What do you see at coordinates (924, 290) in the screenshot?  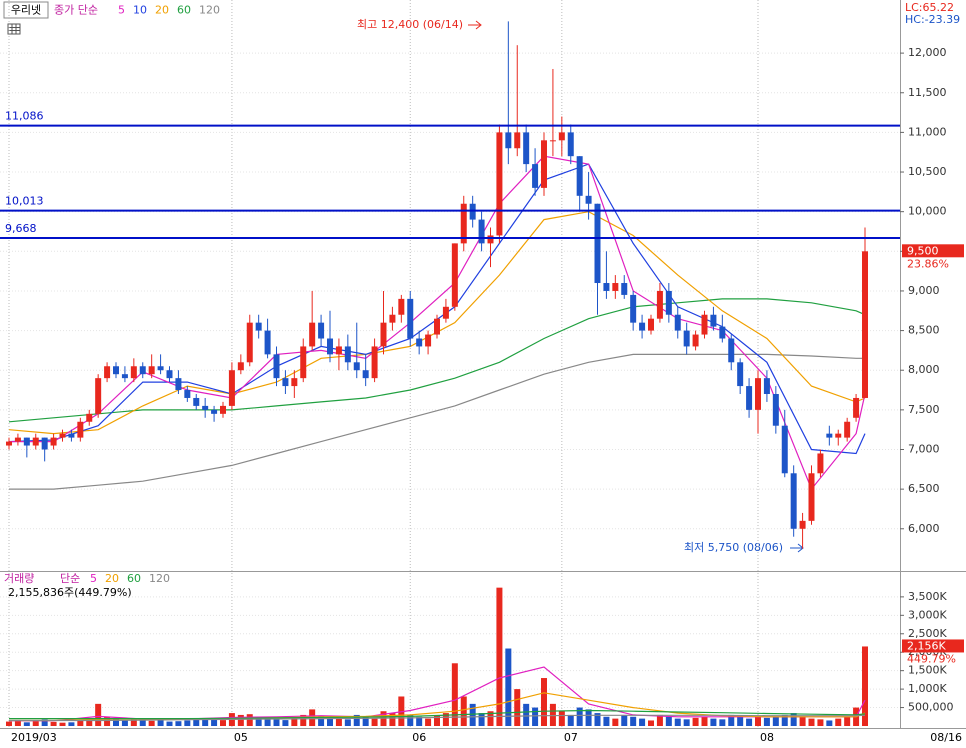 I see `price-tick-label: 9,000` at bounding box center [924, 290].